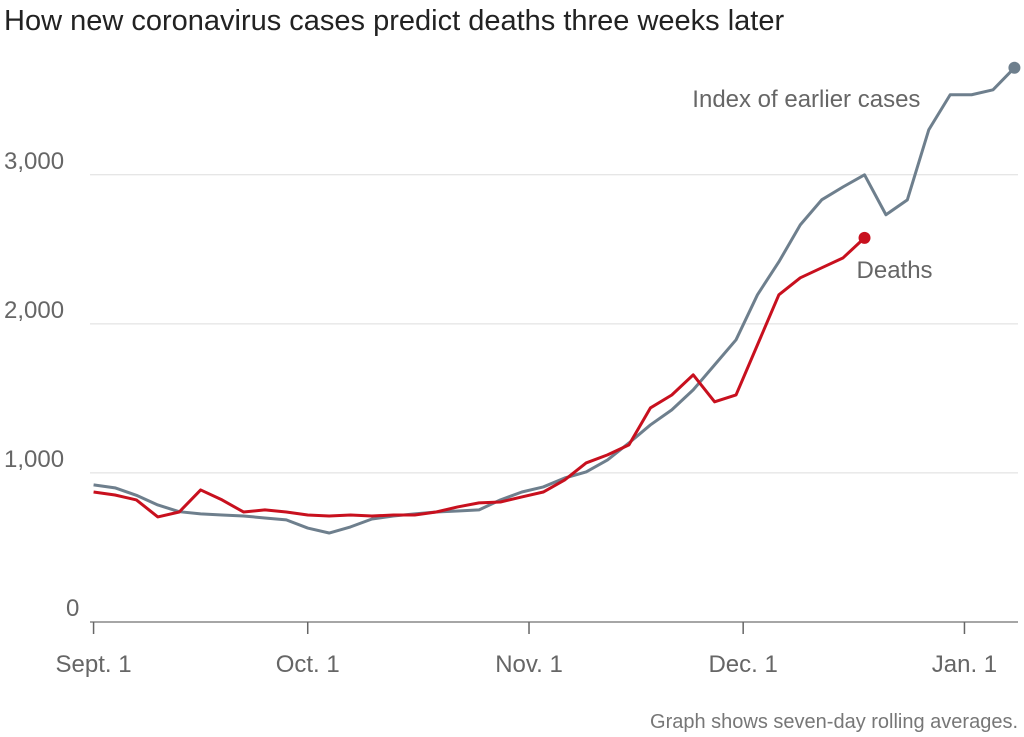 This screenshot has width=1024, height=737. What do you see at coordinates (34, 310) in the screenshot?
I see `y-tick-label: 2,000` at bounding box center [34, 310].